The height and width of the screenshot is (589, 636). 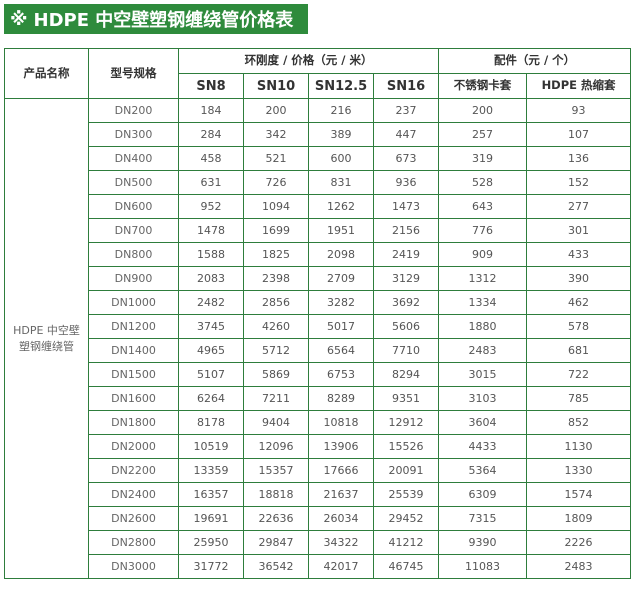 I want to click on heat-shrink-sleeve-cell: 277, so click(x=579, y=206).